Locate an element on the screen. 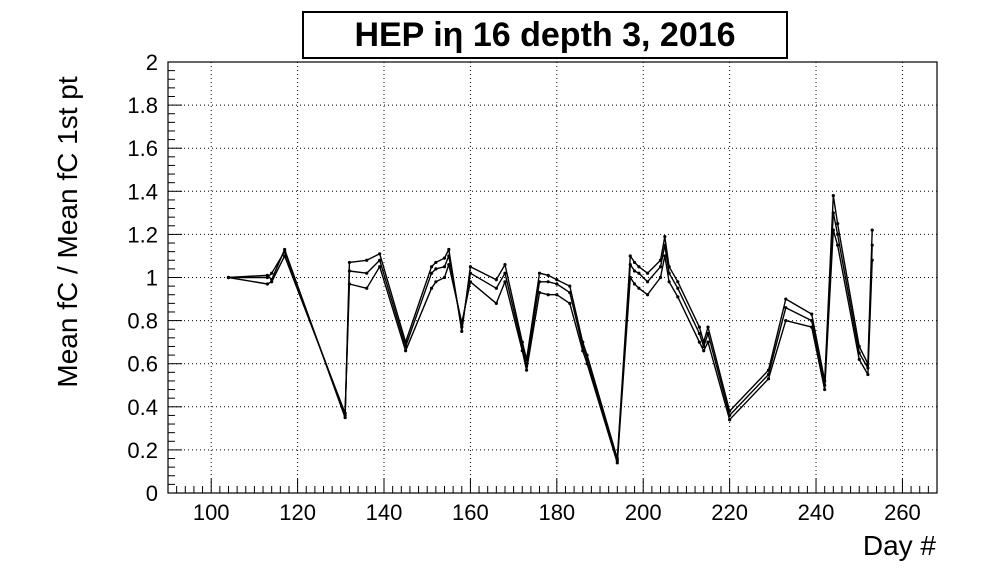 Image resolution: width=996 pixels, height=572 pixels. x-tick-label: 220 is located at coordinates (729, 512).